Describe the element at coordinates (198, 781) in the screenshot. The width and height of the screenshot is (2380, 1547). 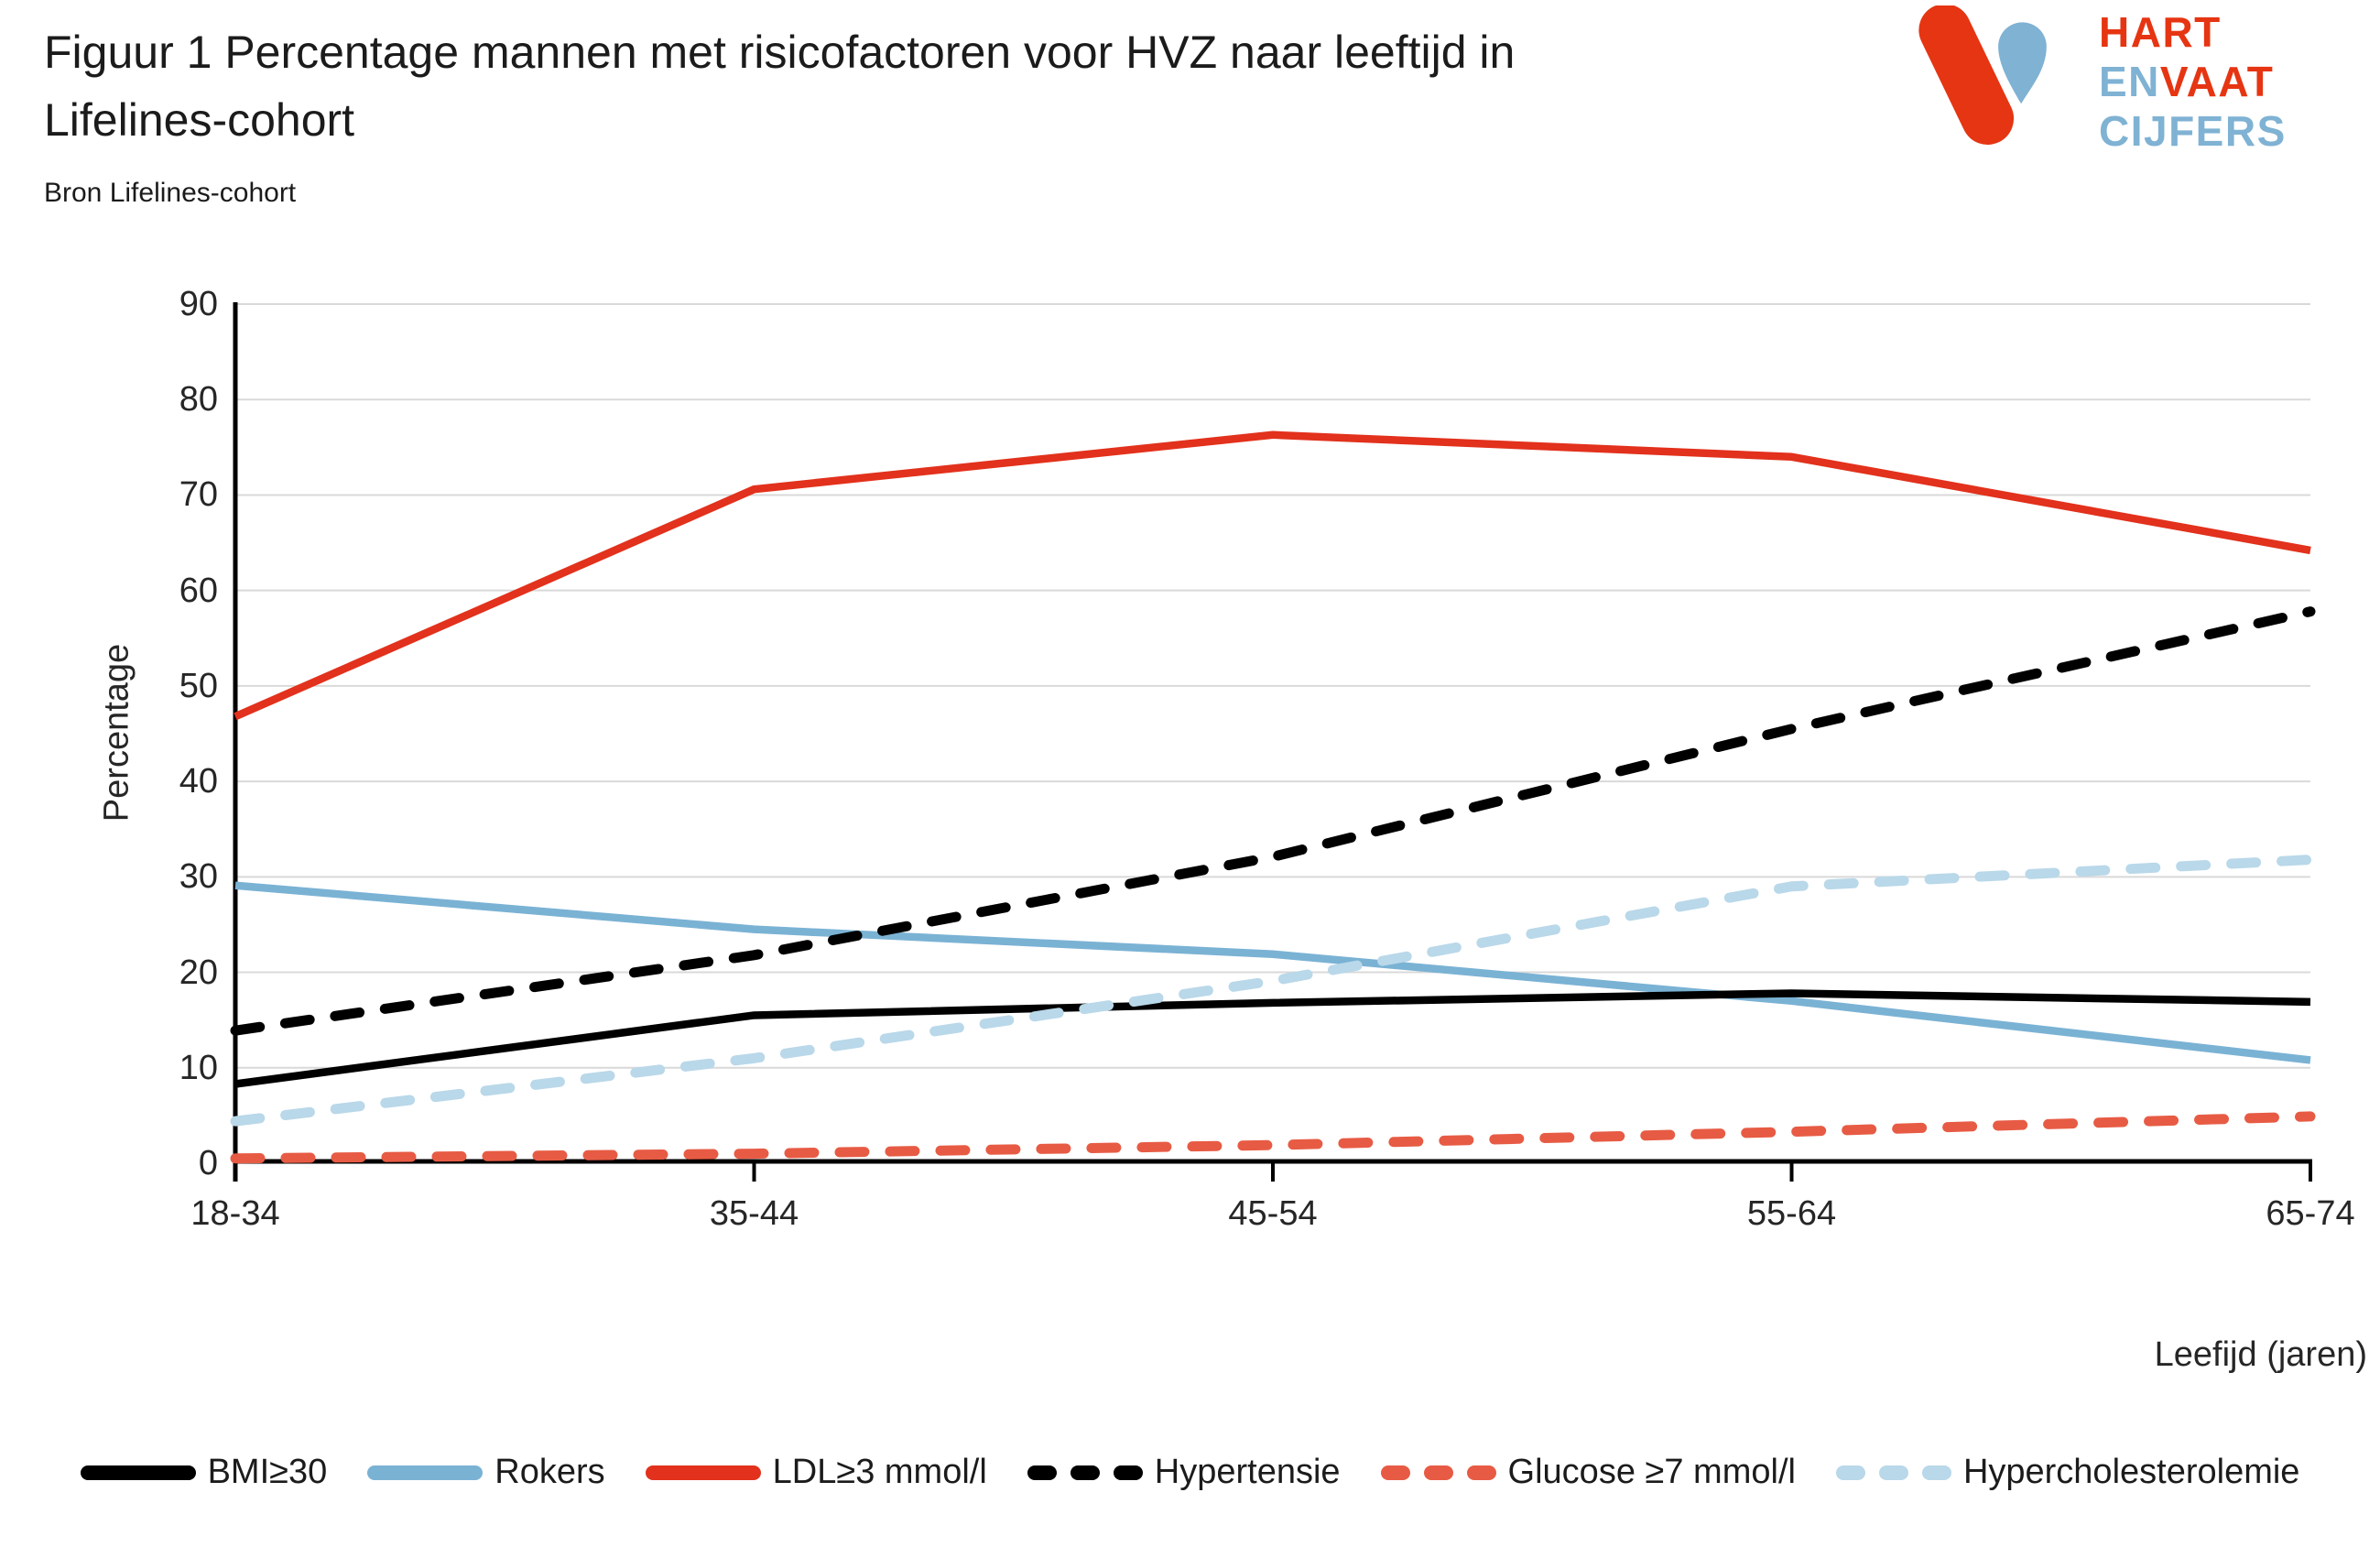
I see `y-tick-label-40: 40` at that location.